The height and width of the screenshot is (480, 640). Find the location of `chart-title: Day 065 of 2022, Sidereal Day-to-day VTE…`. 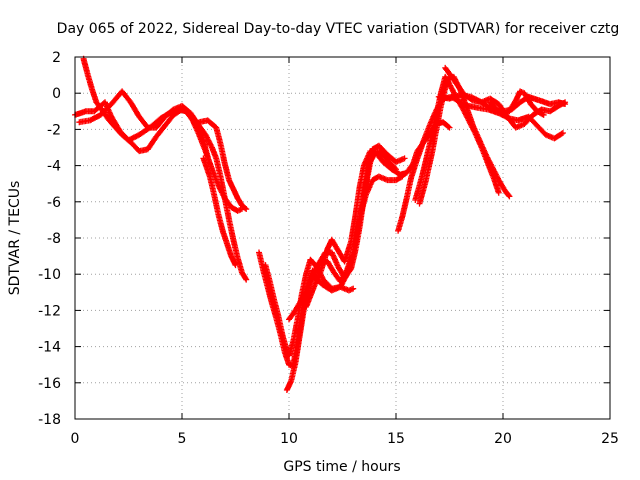

chart-title: Day 065 of 2022, Sidereal Day-to-day VTE… is located at coordinates (338, 29).